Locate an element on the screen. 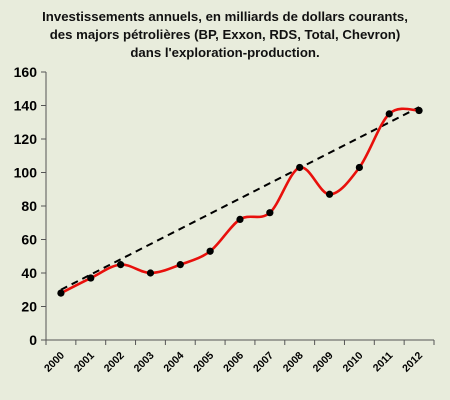 This screenshot has height=400, width=450. data-point-2004 is located at coordinates (180, 265).